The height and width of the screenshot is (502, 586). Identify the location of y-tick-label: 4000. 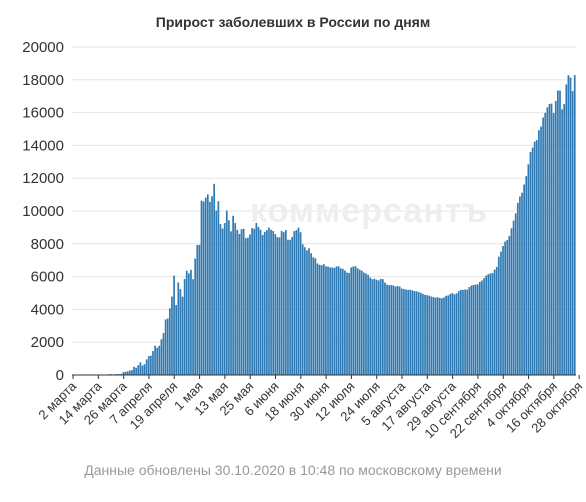
(47, 309).